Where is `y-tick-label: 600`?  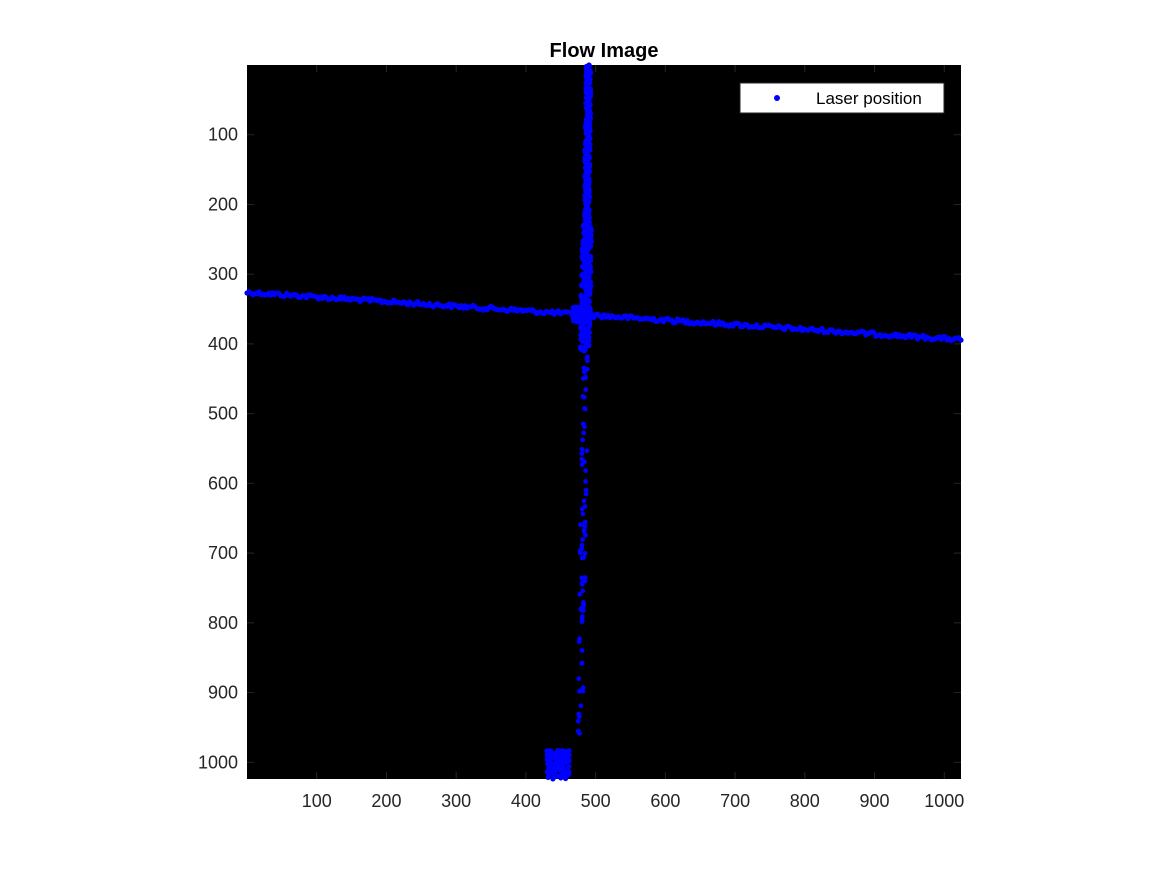
y-tick-label: 600 is located at coordinates (223, 483).